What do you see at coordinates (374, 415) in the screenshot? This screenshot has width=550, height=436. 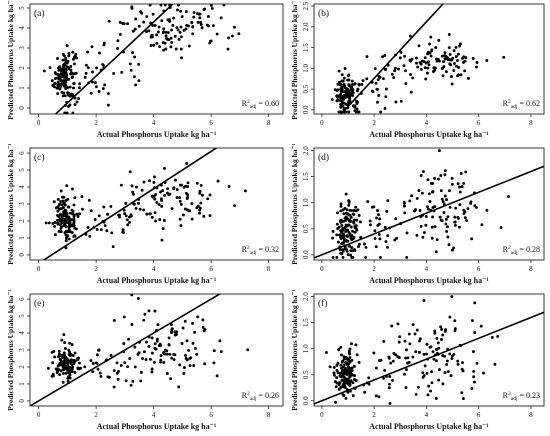 I see `x-tick-label: 2` at bounding box center [374, 415].